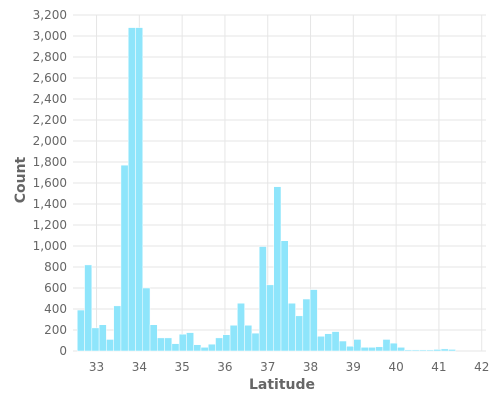 The width and height of the screenshot is (500, 400). What do you see at coordinates (50, 99) in the screenshot?
I see `y-tick-label: 2,400` at bounding box center [50, 99].